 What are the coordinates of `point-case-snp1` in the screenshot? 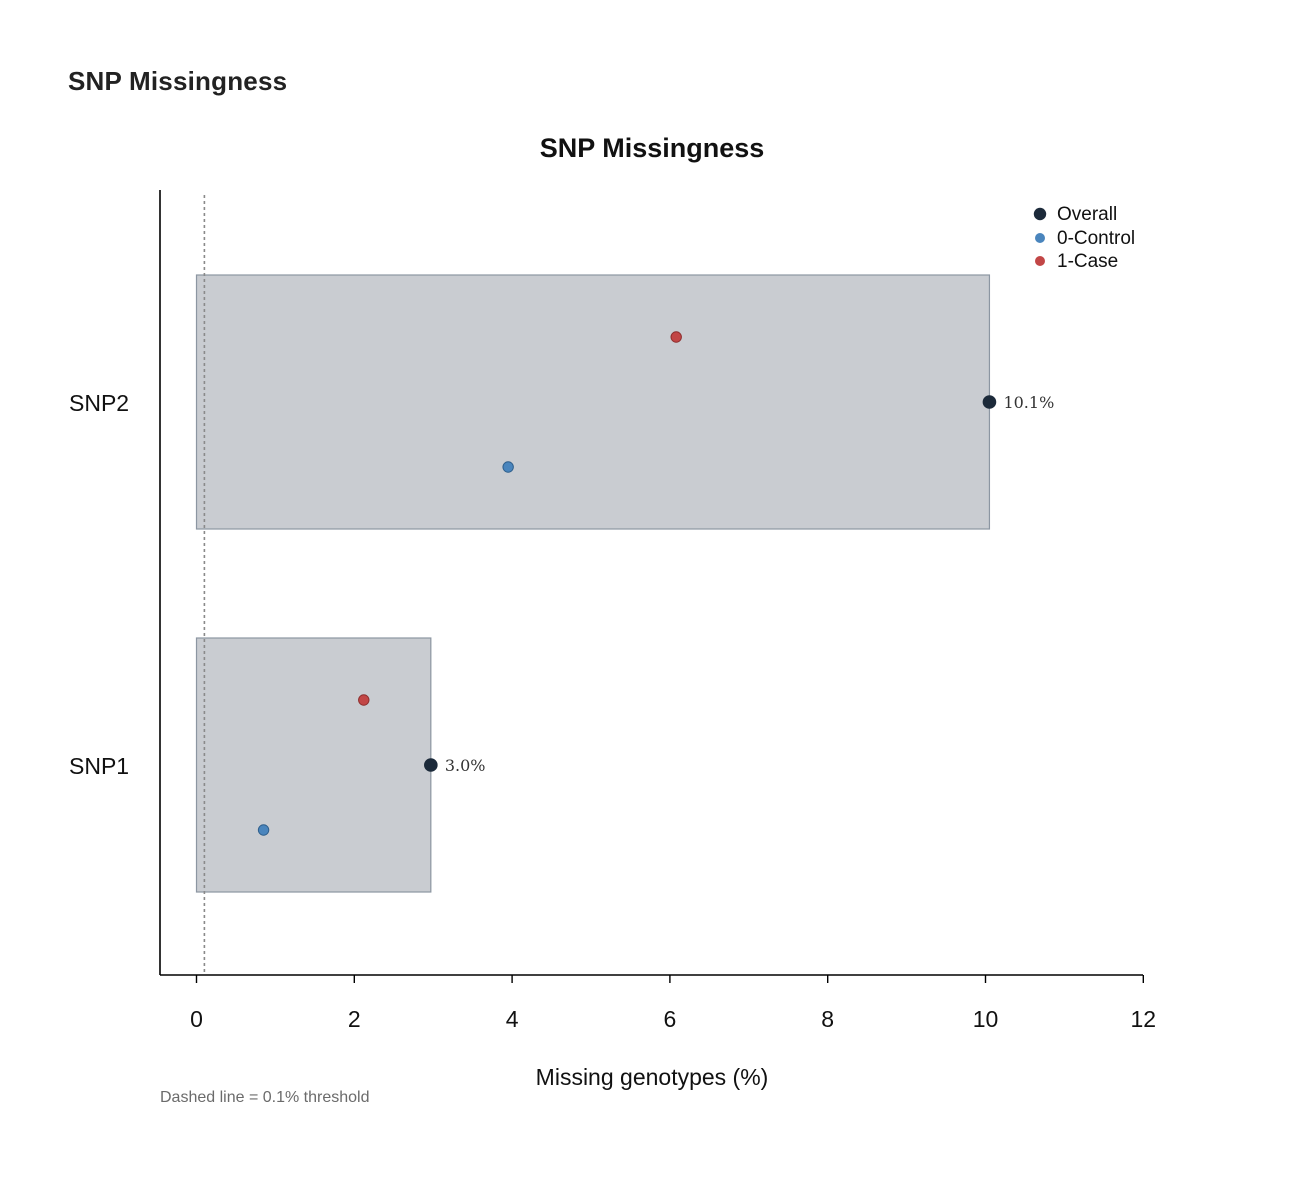 It's located at (364, 700).